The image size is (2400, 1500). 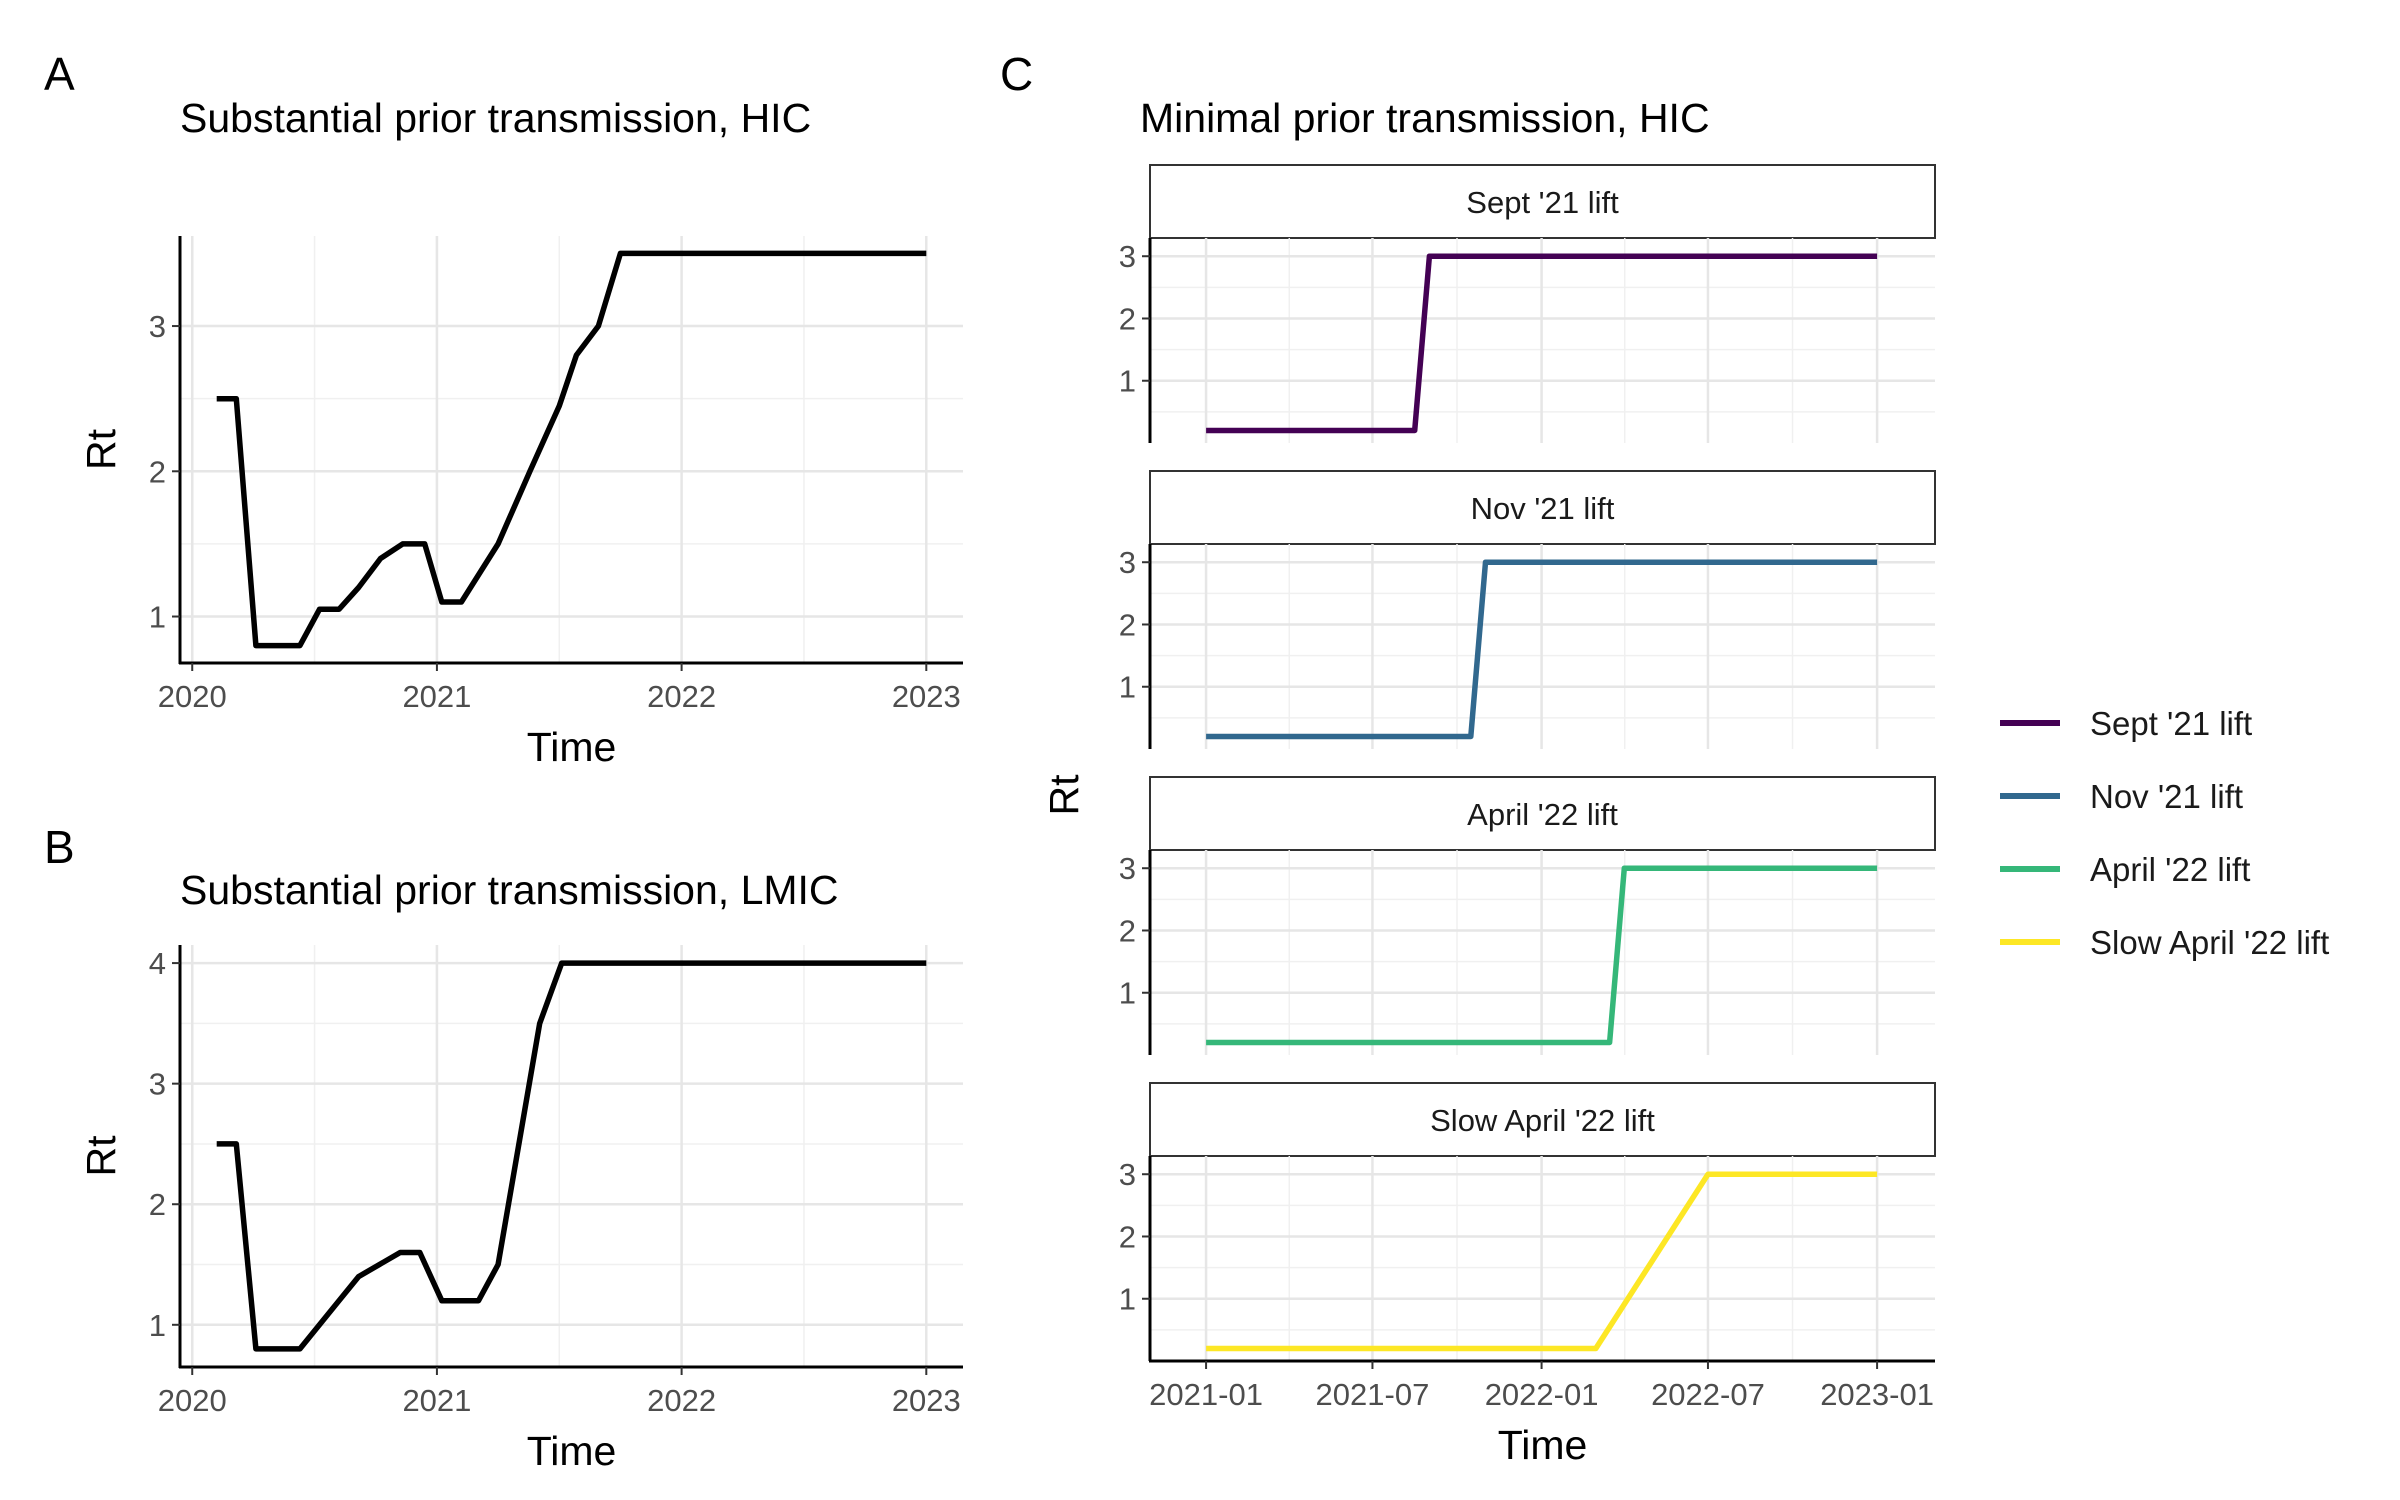 I want to click on x-tick-label: 2023-01, so click(x=1877, y=1394).